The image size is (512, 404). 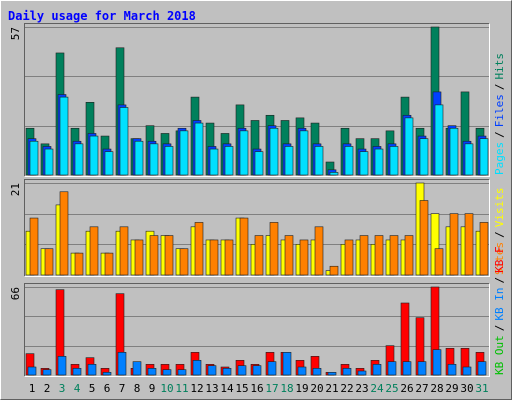 What do you see at coordinates (499, 304) in the screenshot?
I see `legend-entry: KB In` at bounding box center [499, 304].